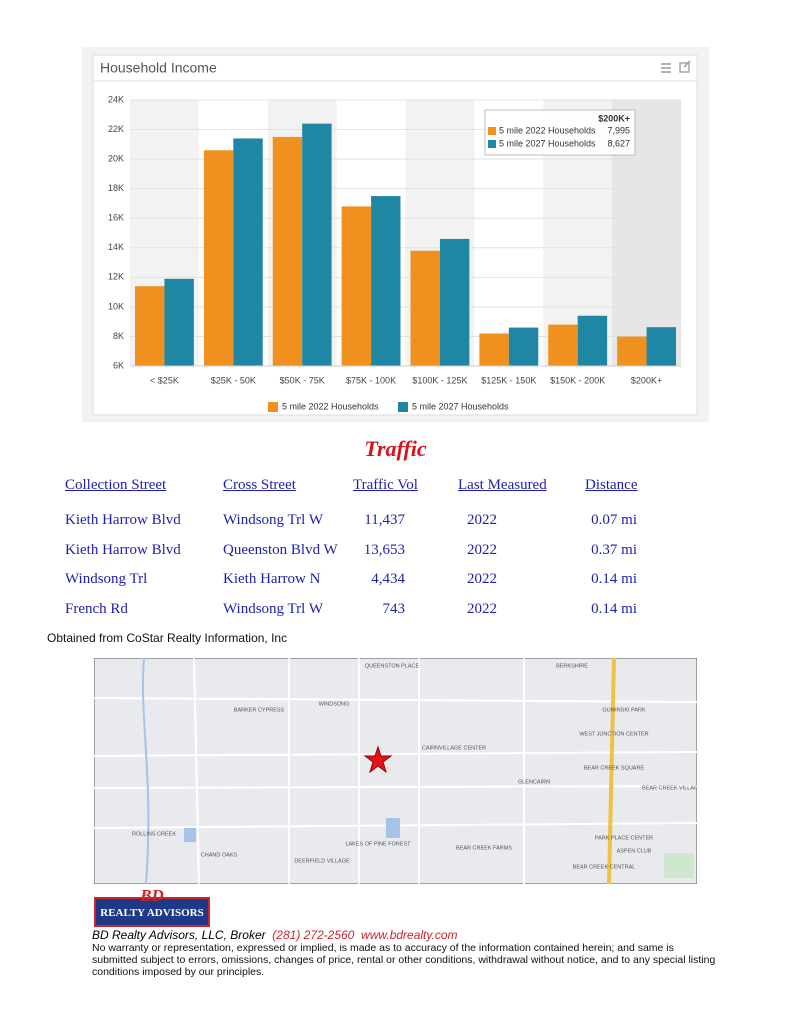 This screenshot has height=1024, width=791. I want to click on tooltip-title: $200K+, so click(614, 118).